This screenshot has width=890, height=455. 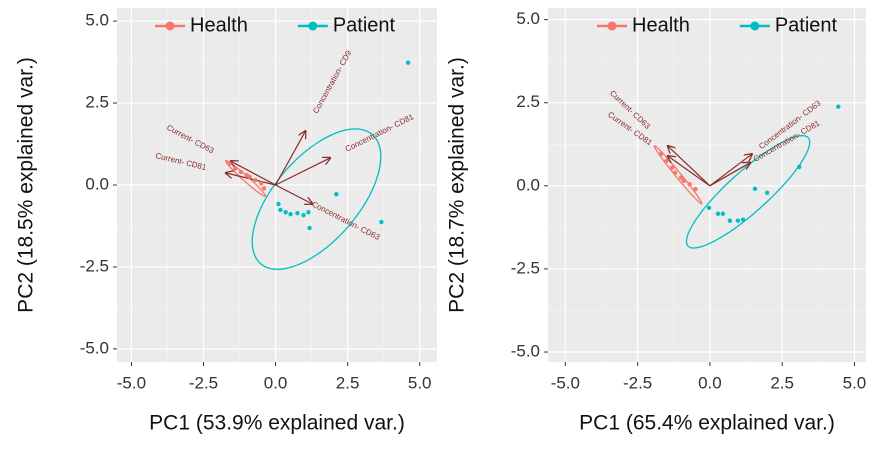 What do you see at coordinates (457, 185) in the screenshot?
I see `y-axis-title: PC2 (18.7% explained var.)` at bounding box center [457, 185].